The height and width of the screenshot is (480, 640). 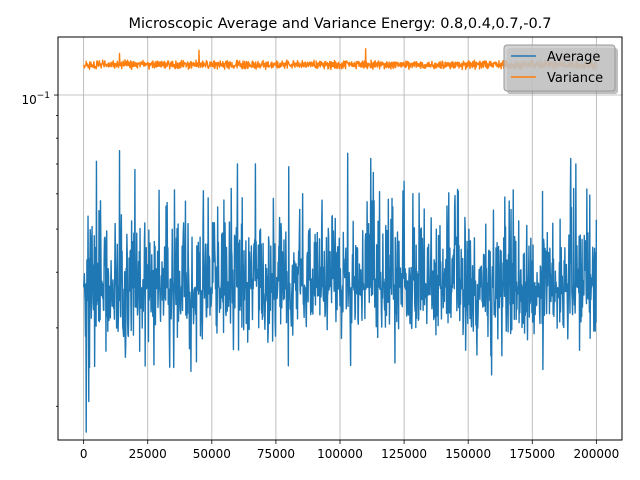 What do you see at coordinates (575, 78) in the screenshot?
I see `legend-label-variance: Variance` at bounding box center [575, 78].